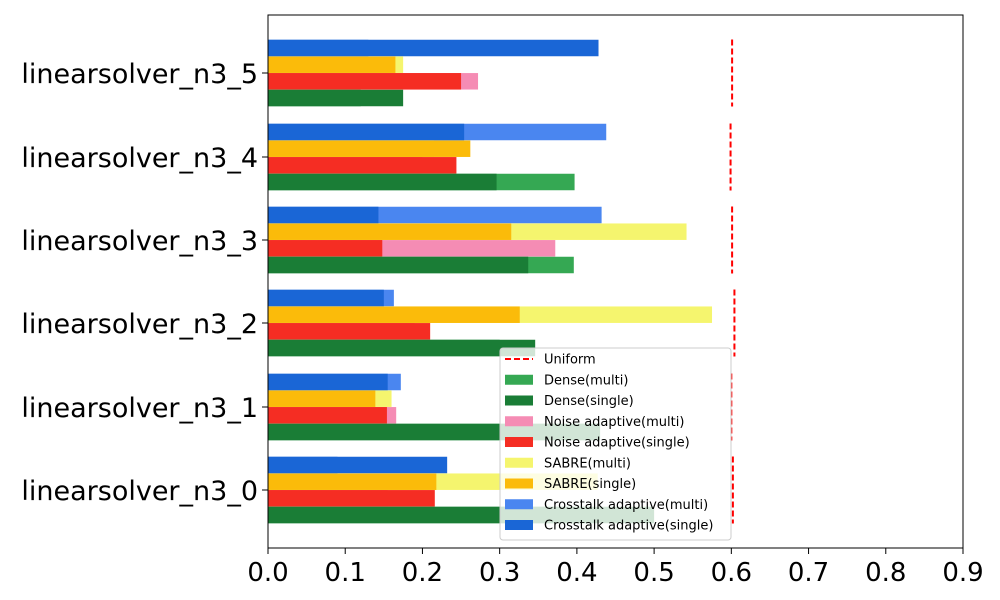 Image resolution: width=1000 pixels, height=600 pixels. What do you see at coordinates (589, 401) in the screenshot?
I see `legend-label-dense-single: Dense(single)` at bounding box center [589, 401].